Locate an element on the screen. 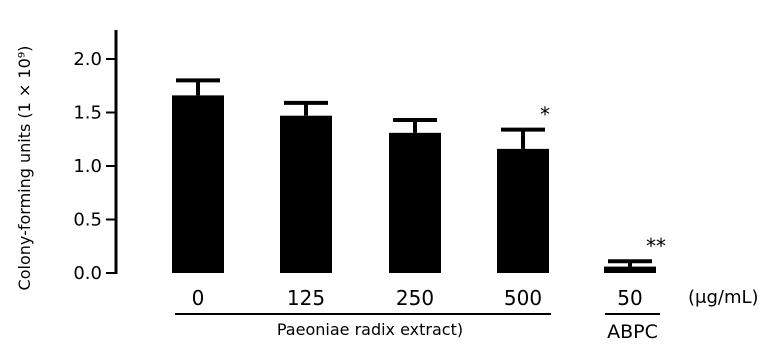  x-tick-label: 0 is located at coordinates (198, 298).